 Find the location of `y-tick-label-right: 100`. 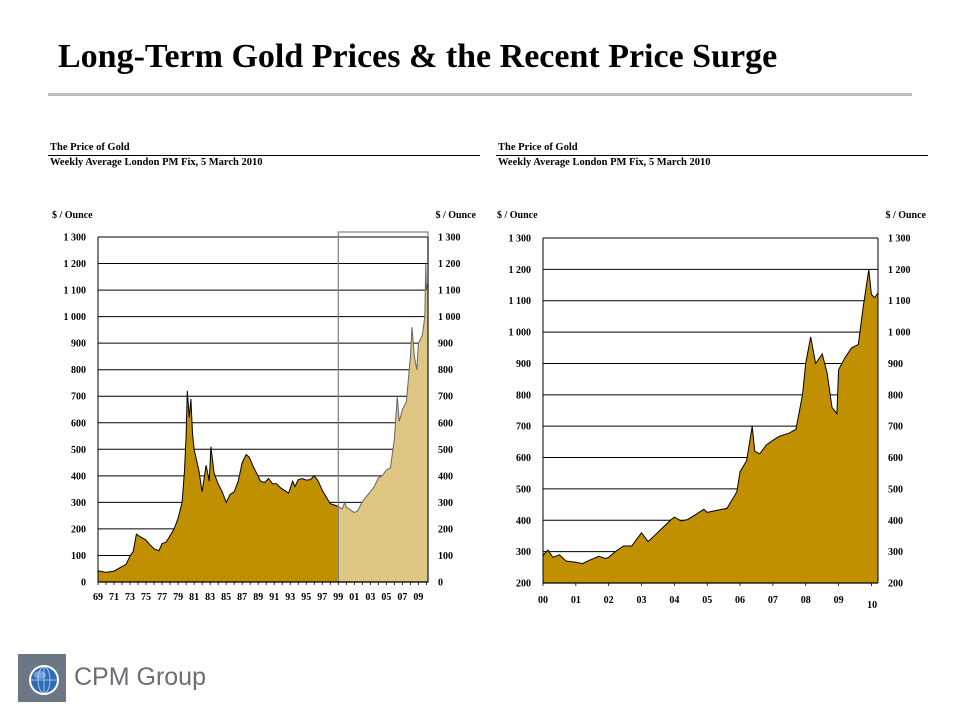

y-tick-label-right: 100 is located at coordinates (445, 556).